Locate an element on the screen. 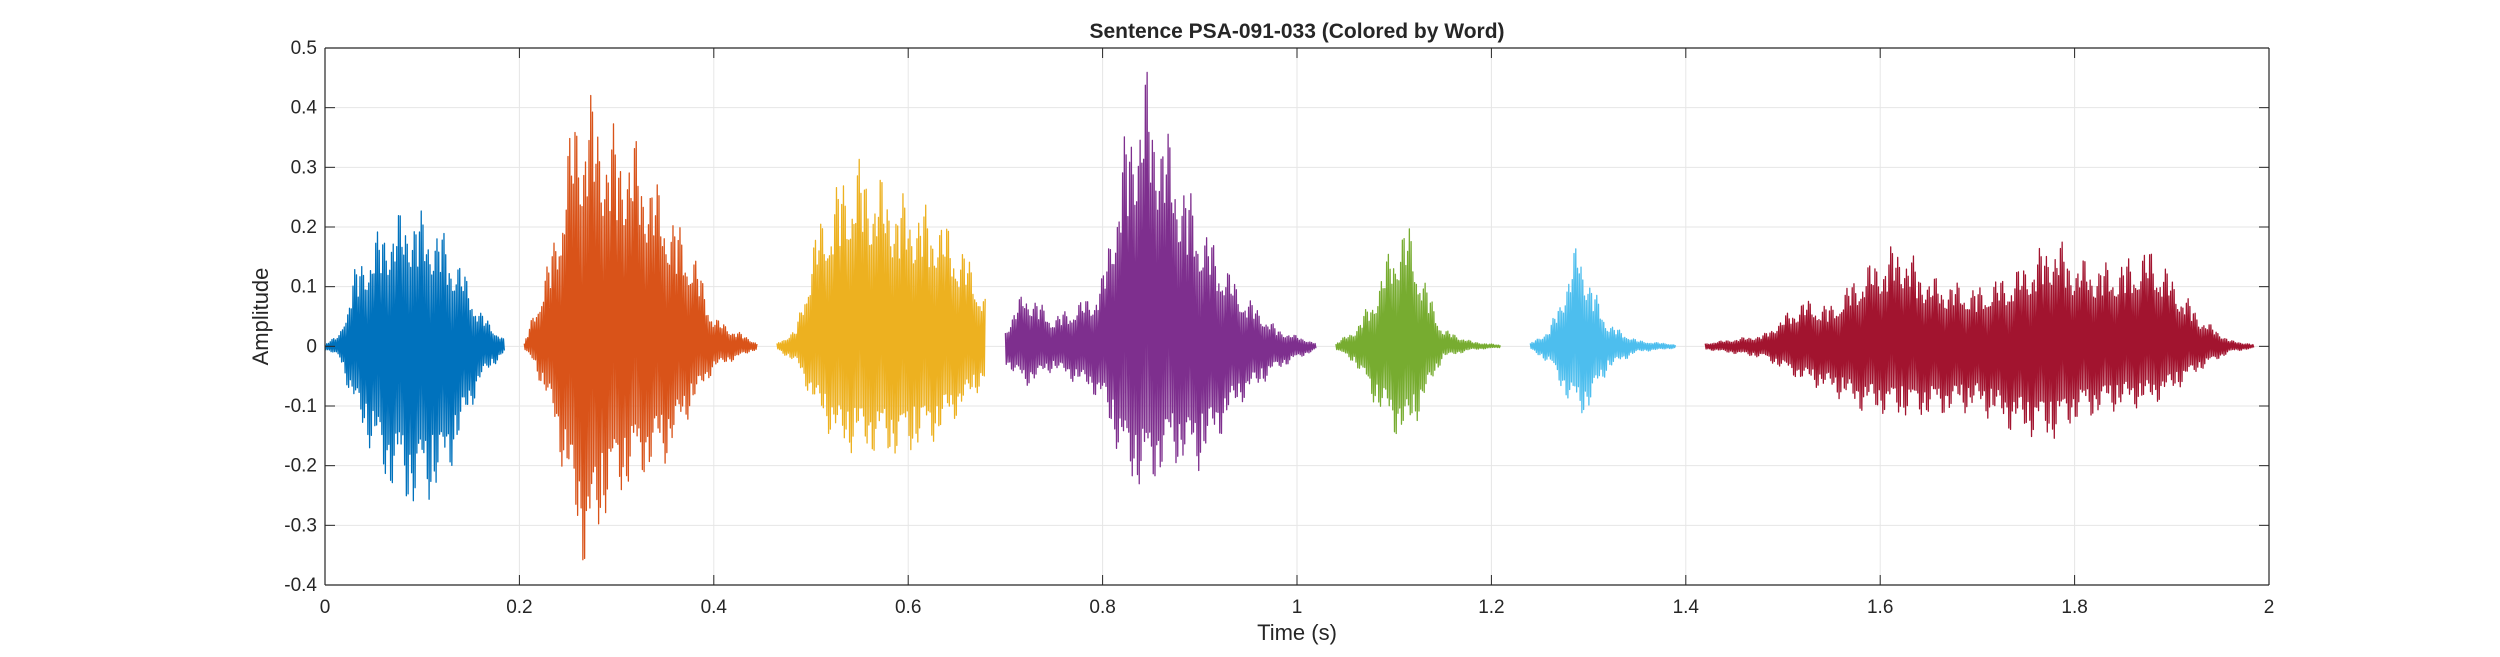 The image size is (2500, 657). y-tick-label: -0.1 is located at coordinates (300, 406).